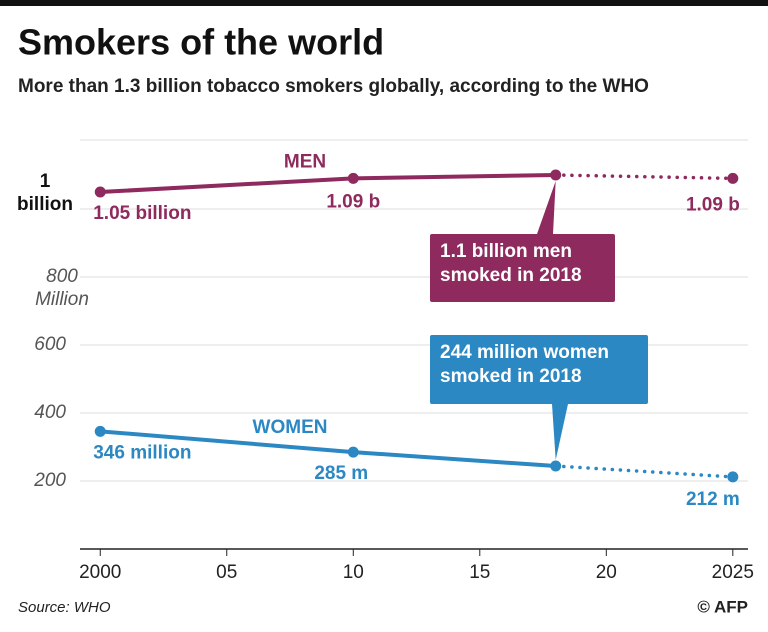  What do you see at coordinates (722, 606) in the screenshot?
I see `credit: © AFP` at bounding box center [722, 606].